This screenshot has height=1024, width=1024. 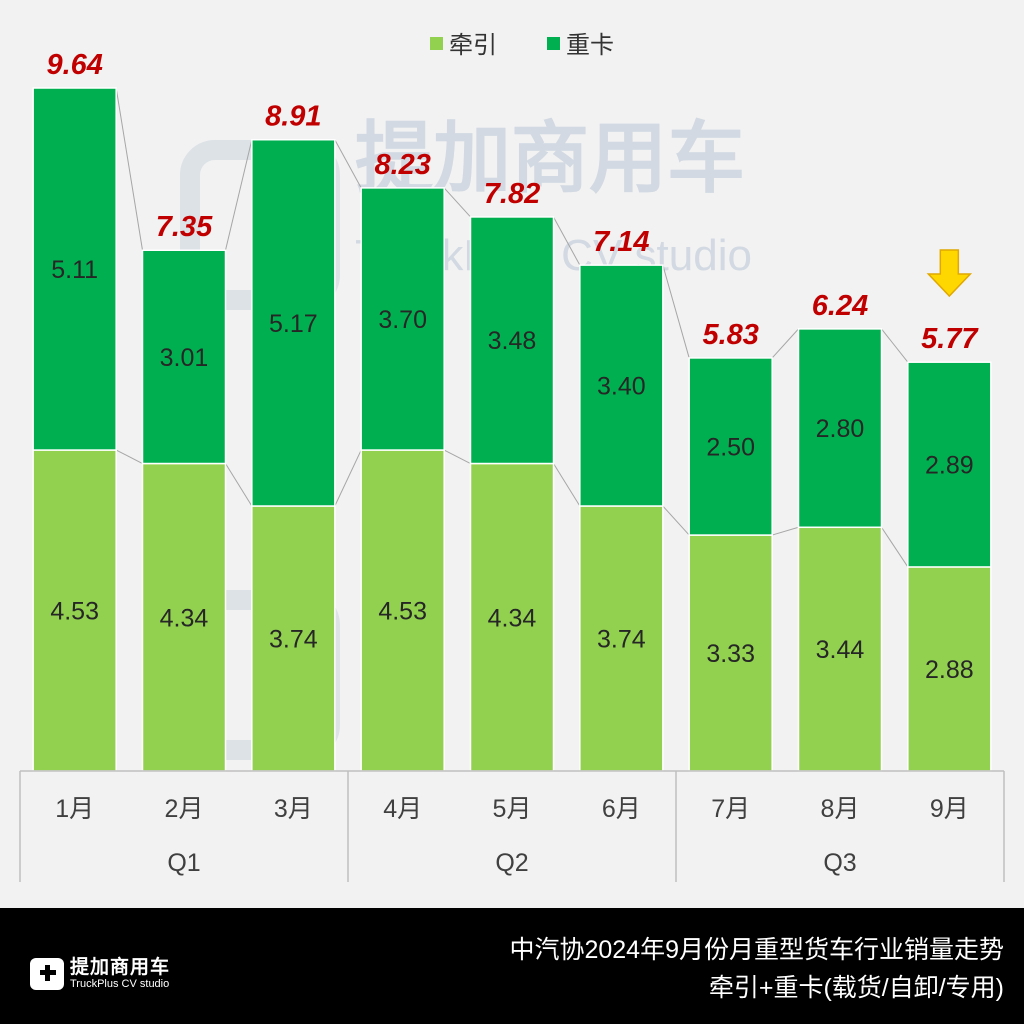 What do you see at coordinates (949, 809) in the screenshot?
I see `x-tick-label: 9月` at bounding box center [949, 809].